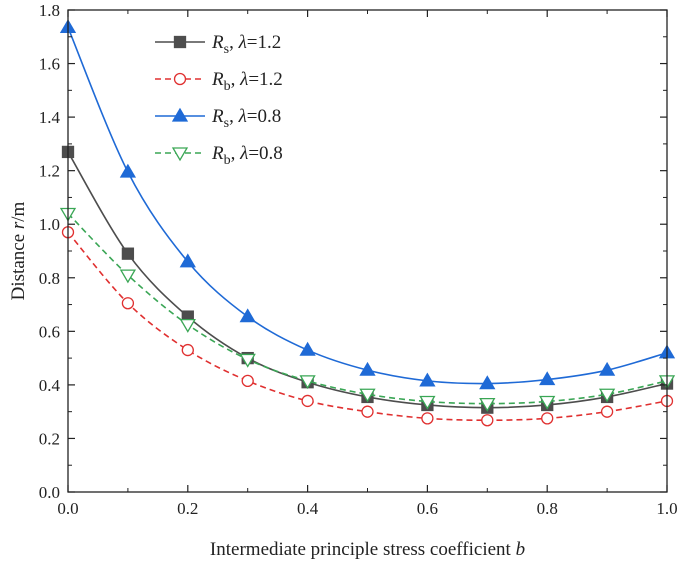 The image size is (685, 564). What do you see at coordinates (18, 264) in the screenshot?
I see `y-axis-title-prefix: Distance` at bounding box center [18, 264].